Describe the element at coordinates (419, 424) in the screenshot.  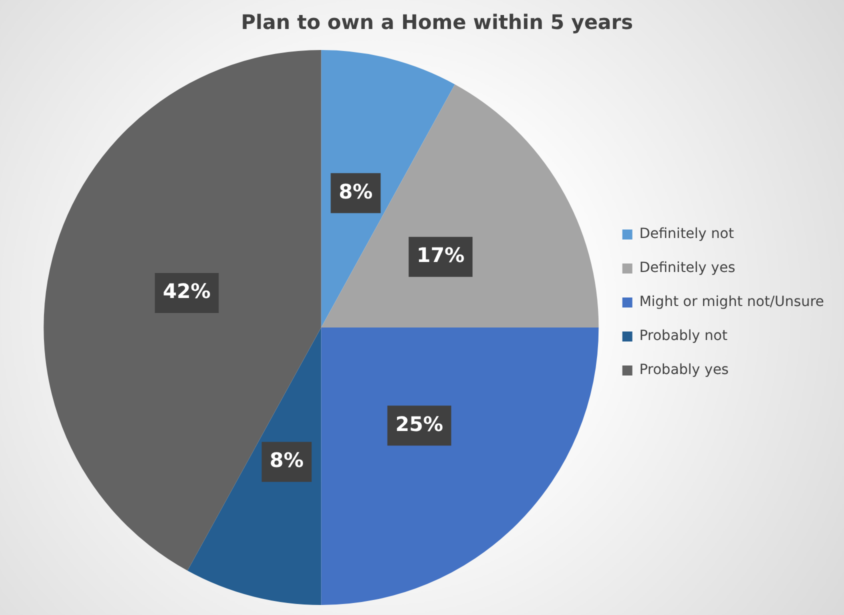
I see `data-label: 25%` at that location.